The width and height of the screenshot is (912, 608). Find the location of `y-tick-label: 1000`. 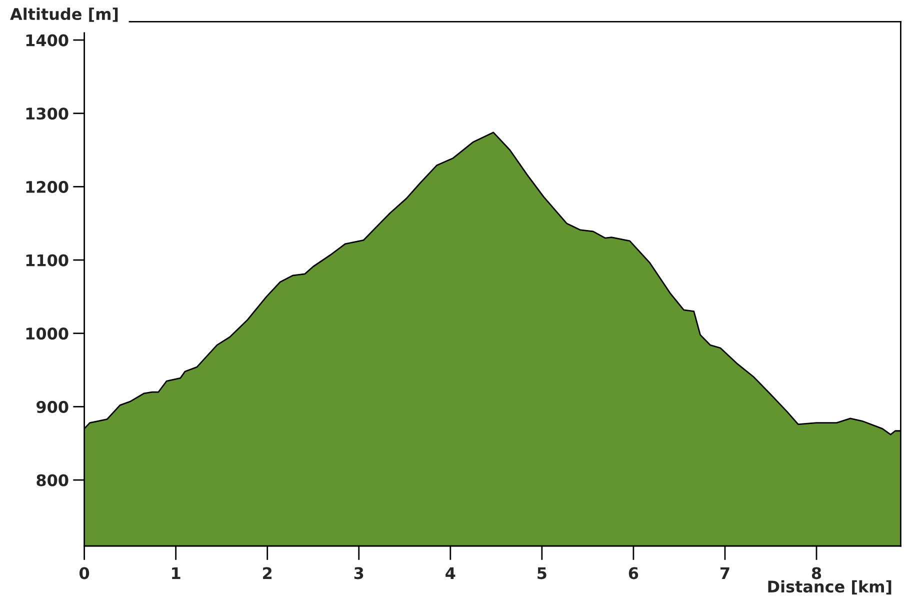

y-tick-label: 1000 is located at coordinates (47, 334).